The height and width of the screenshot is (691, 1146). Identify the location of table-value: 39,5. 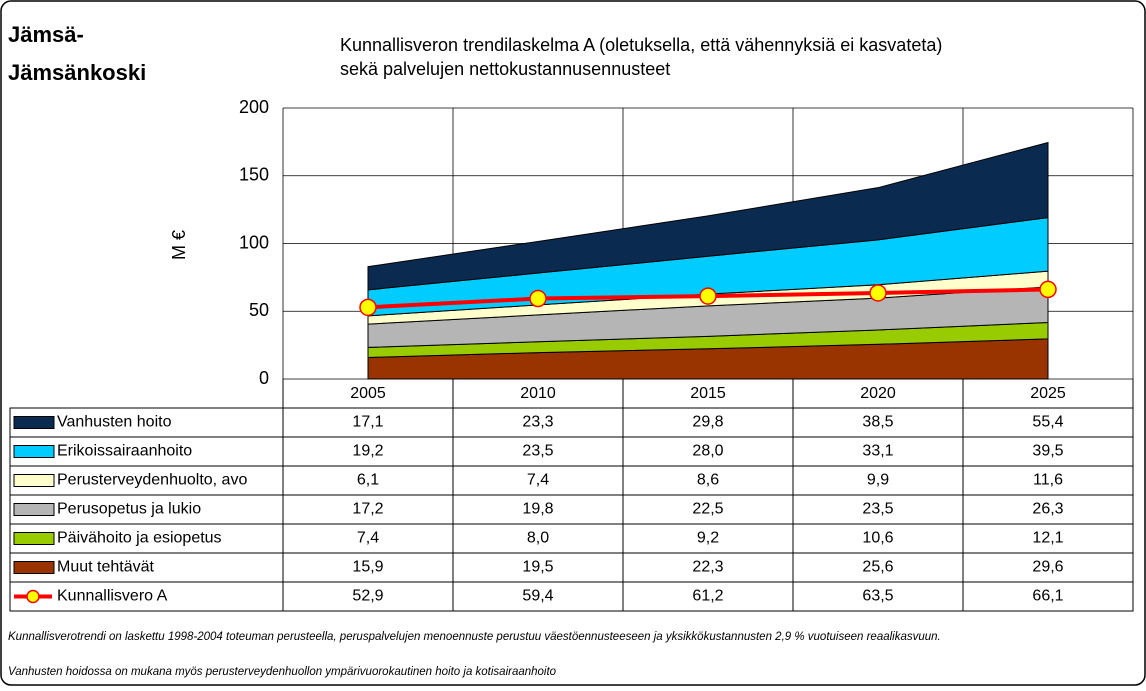
(1047, 451).